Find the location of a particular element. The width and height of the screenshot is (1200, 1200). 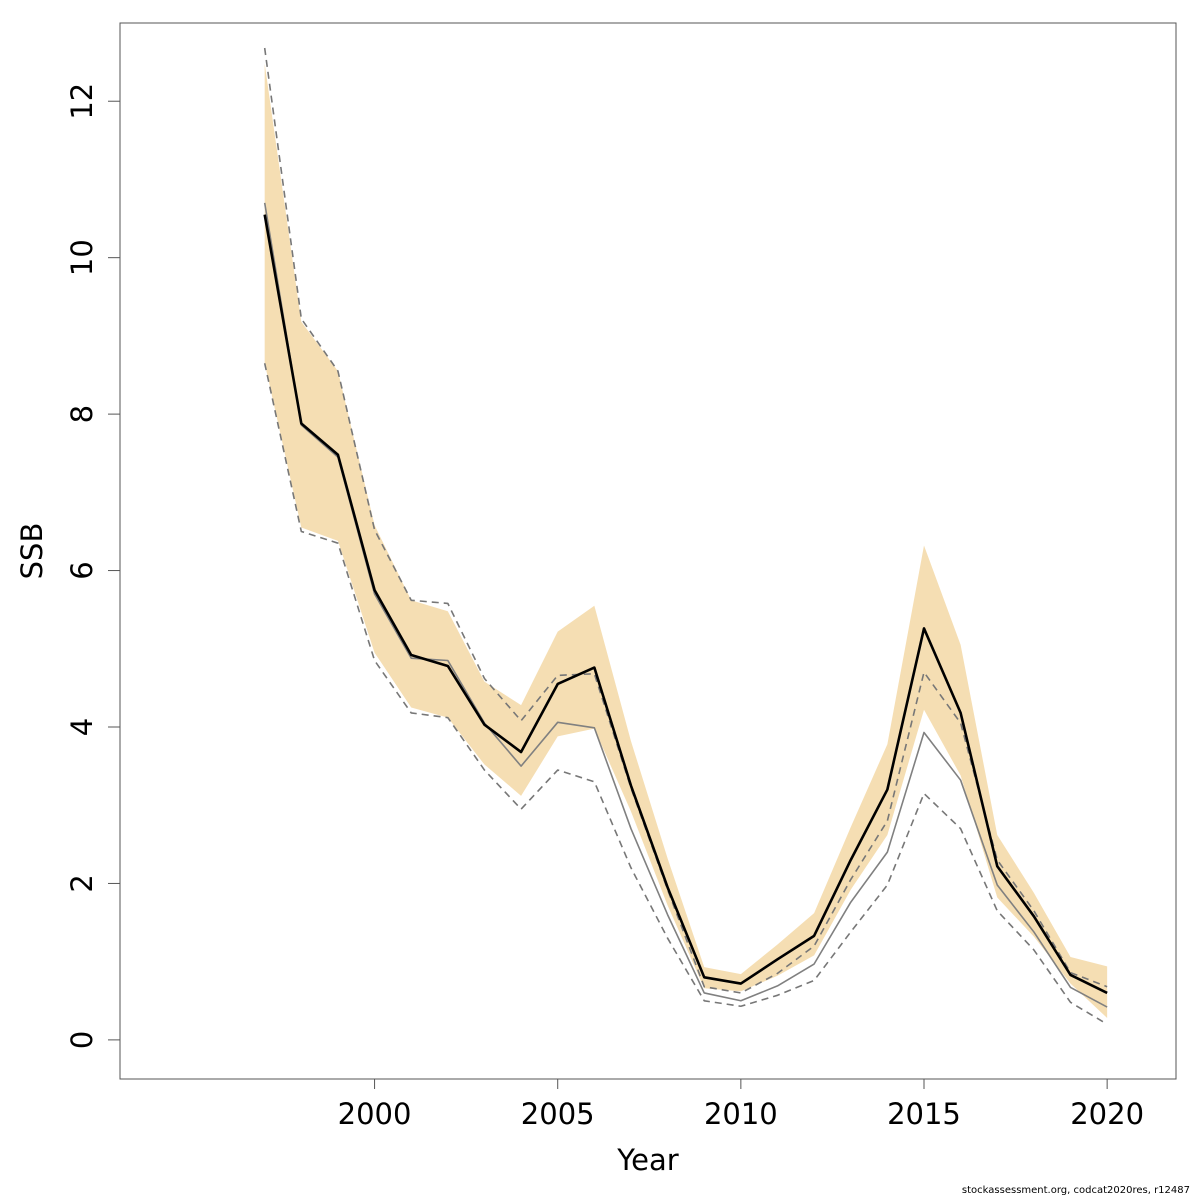

y-axis: 0 2 4 6 8 10 12 is located at coordinates (92, 566).